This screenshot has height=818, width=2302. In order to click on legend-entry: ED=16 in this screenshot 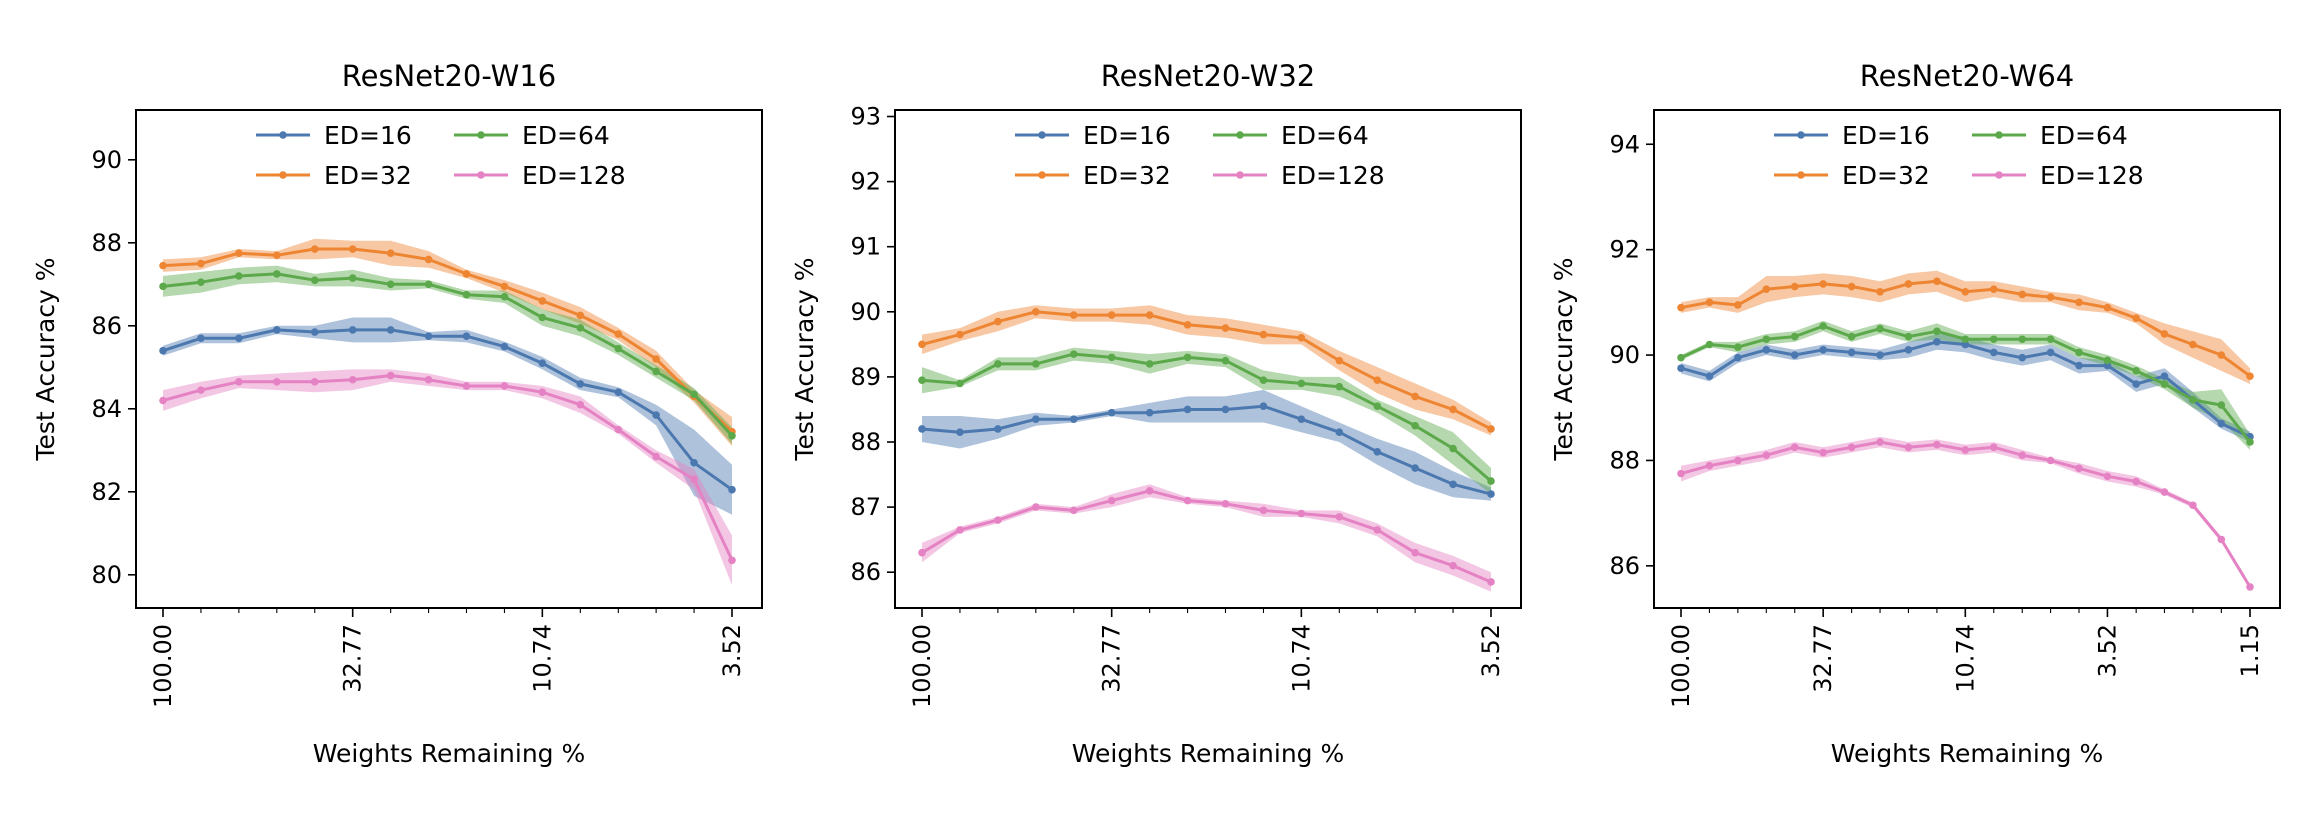, I will do `click(1093, 135)`.